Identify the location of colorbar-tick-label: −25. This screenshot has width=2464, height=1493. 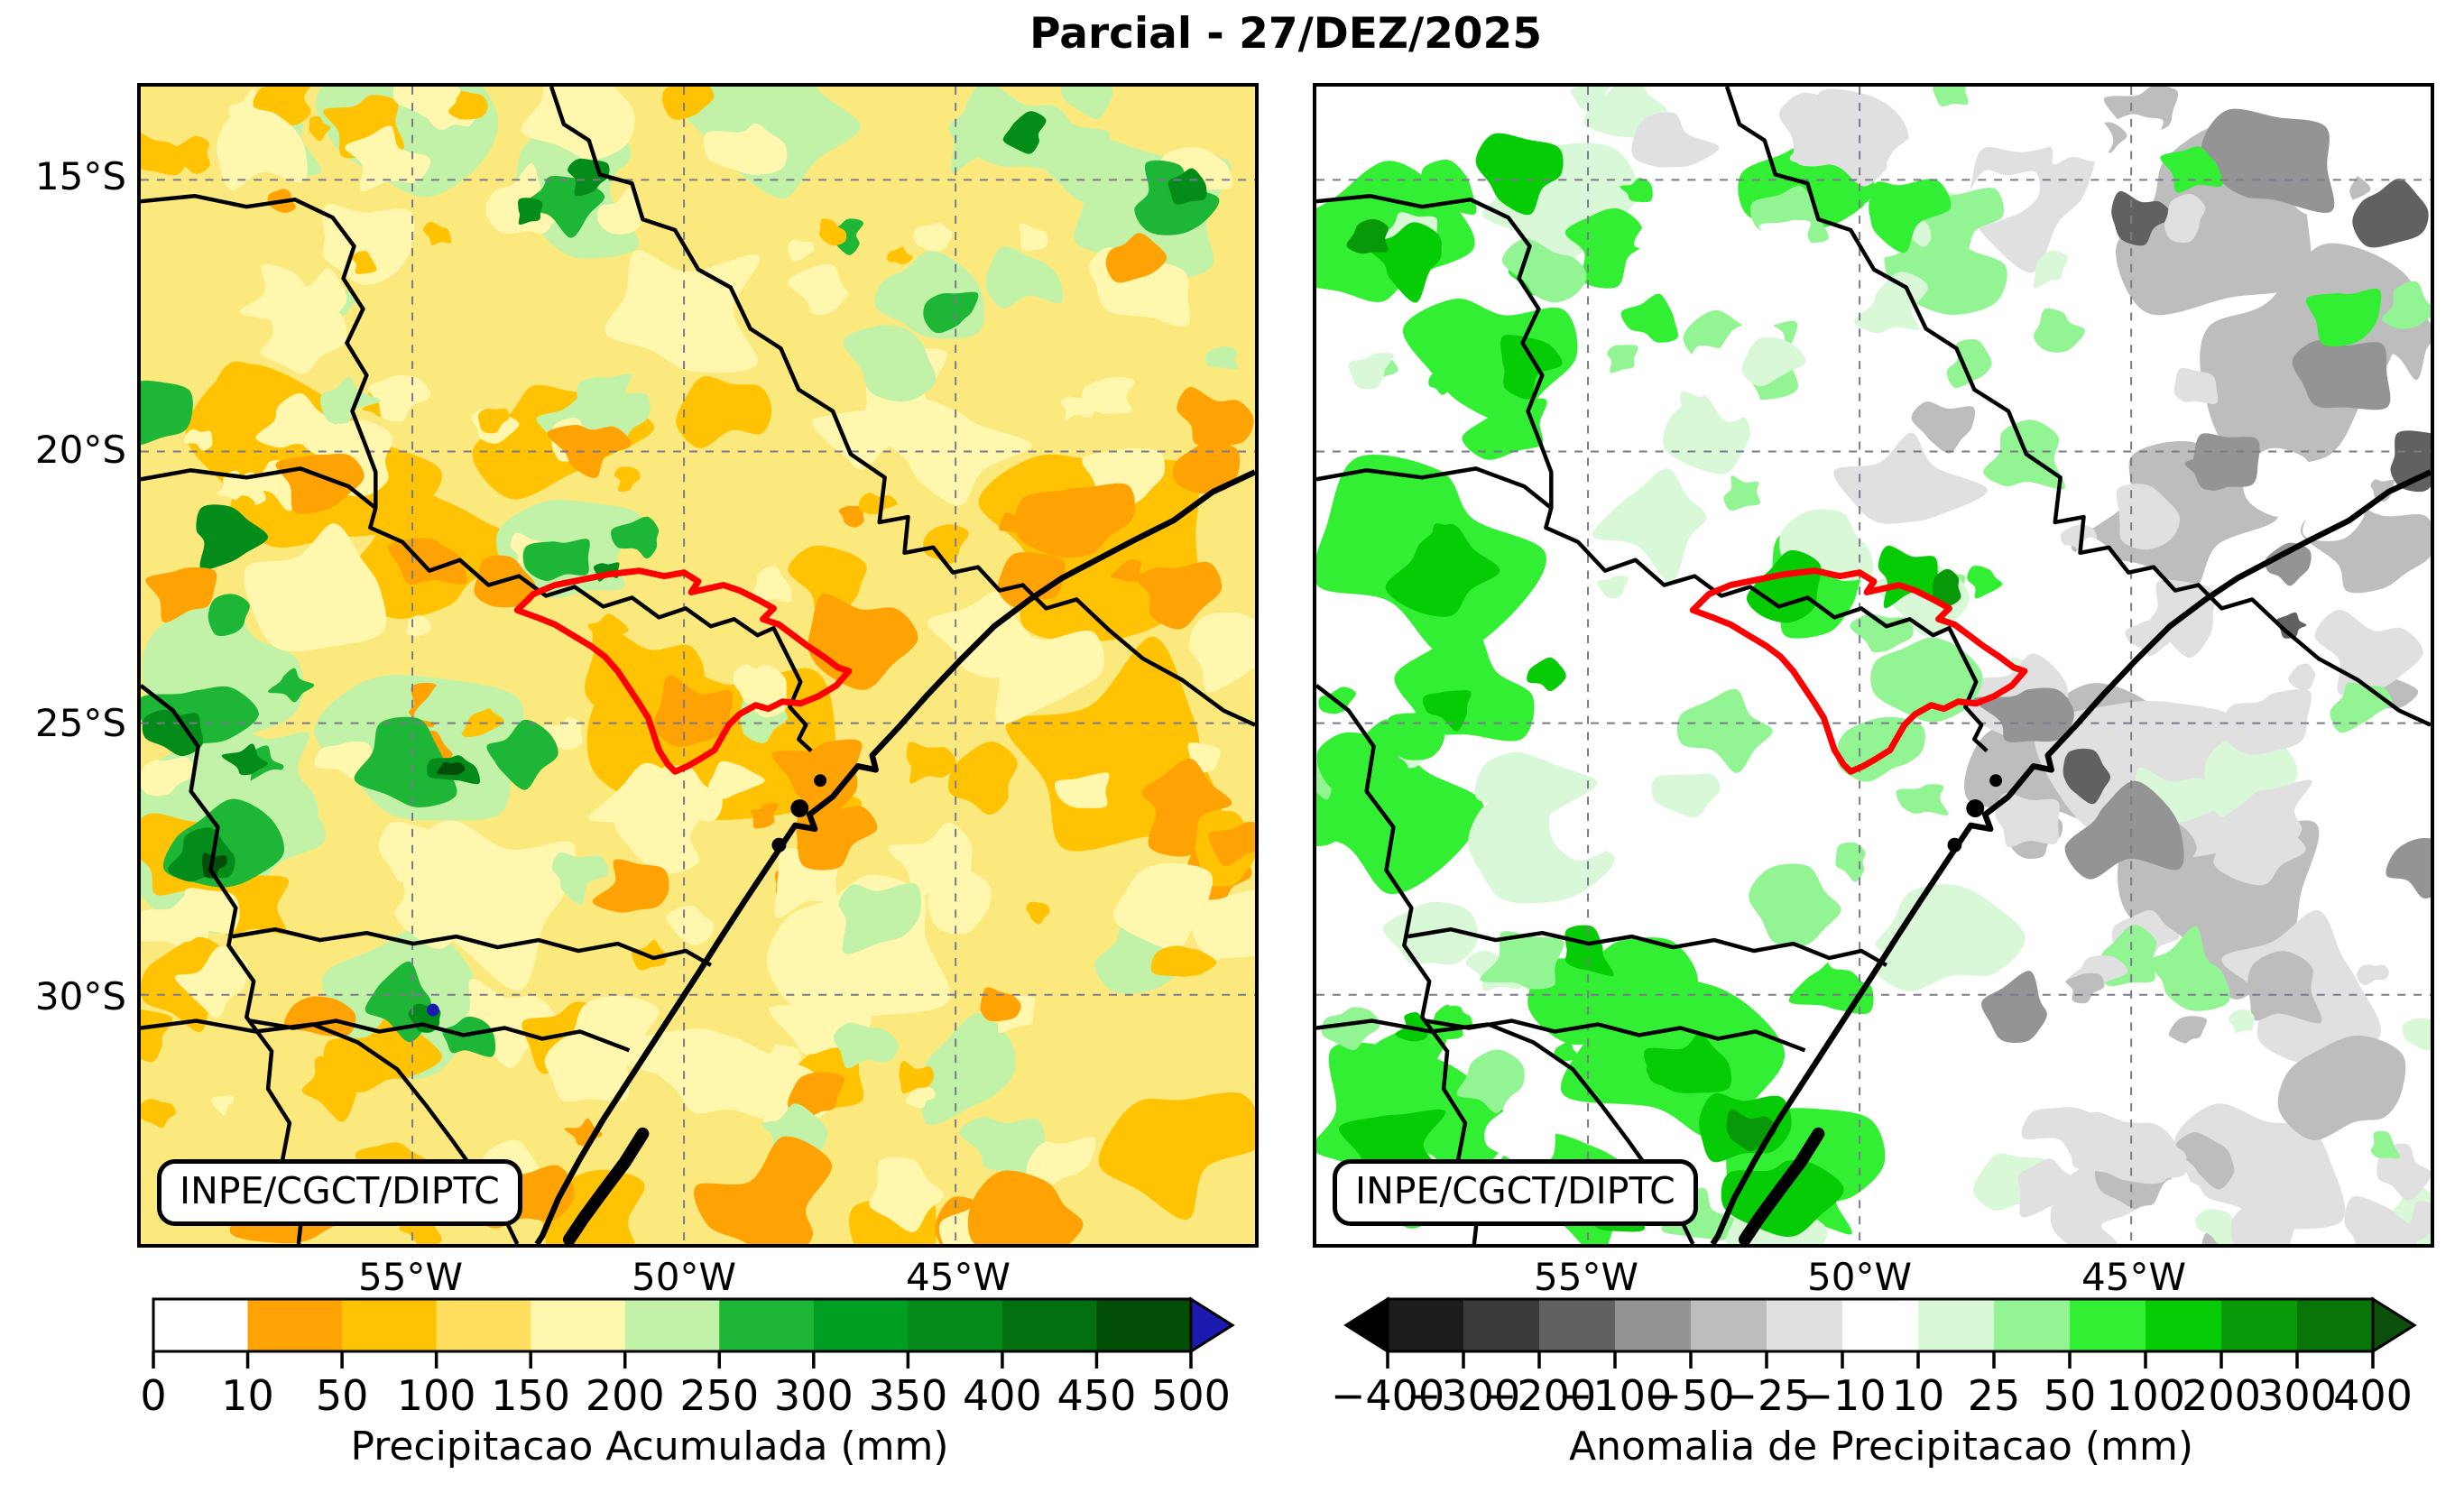
(1766, 1395).